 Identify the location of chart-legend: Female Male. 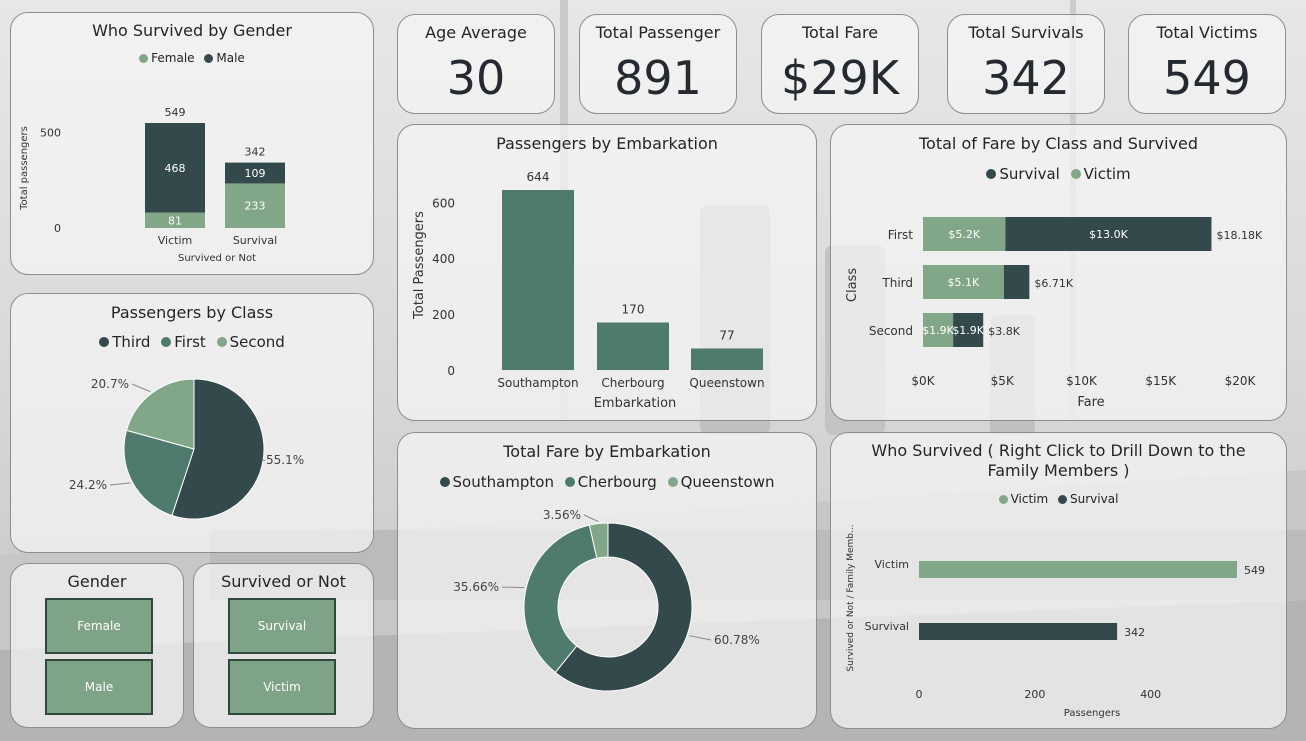
(192, 58).